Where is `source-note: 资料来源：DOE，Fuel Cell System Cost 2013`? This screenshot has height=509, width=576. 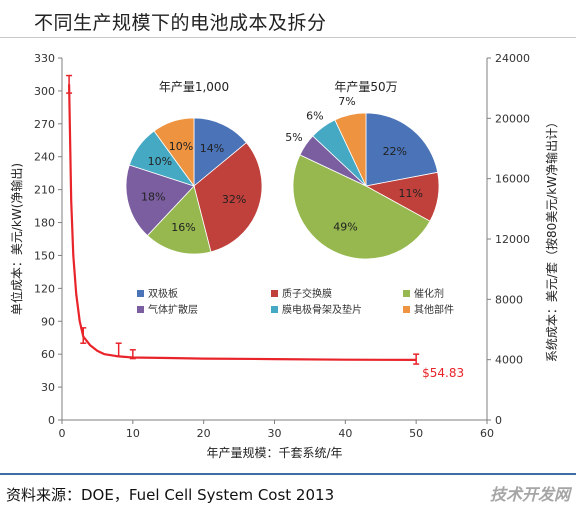 source-note: 资料来源：DOE，Fuel Cell System Cost 2013 is located at coordinates (170, 495).